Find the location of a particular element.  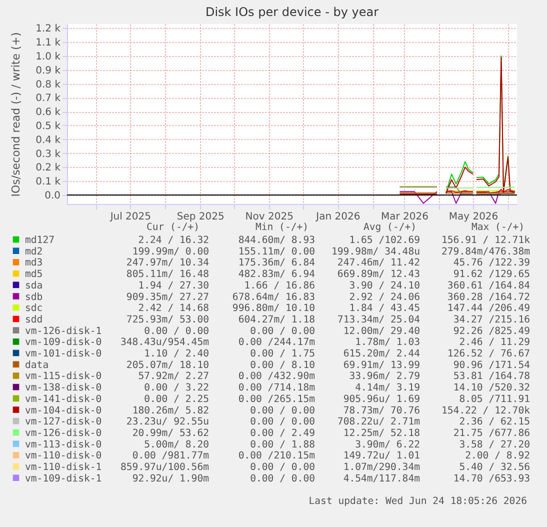

text: 0.00 /981.77m is located at coordinates (171, 456).